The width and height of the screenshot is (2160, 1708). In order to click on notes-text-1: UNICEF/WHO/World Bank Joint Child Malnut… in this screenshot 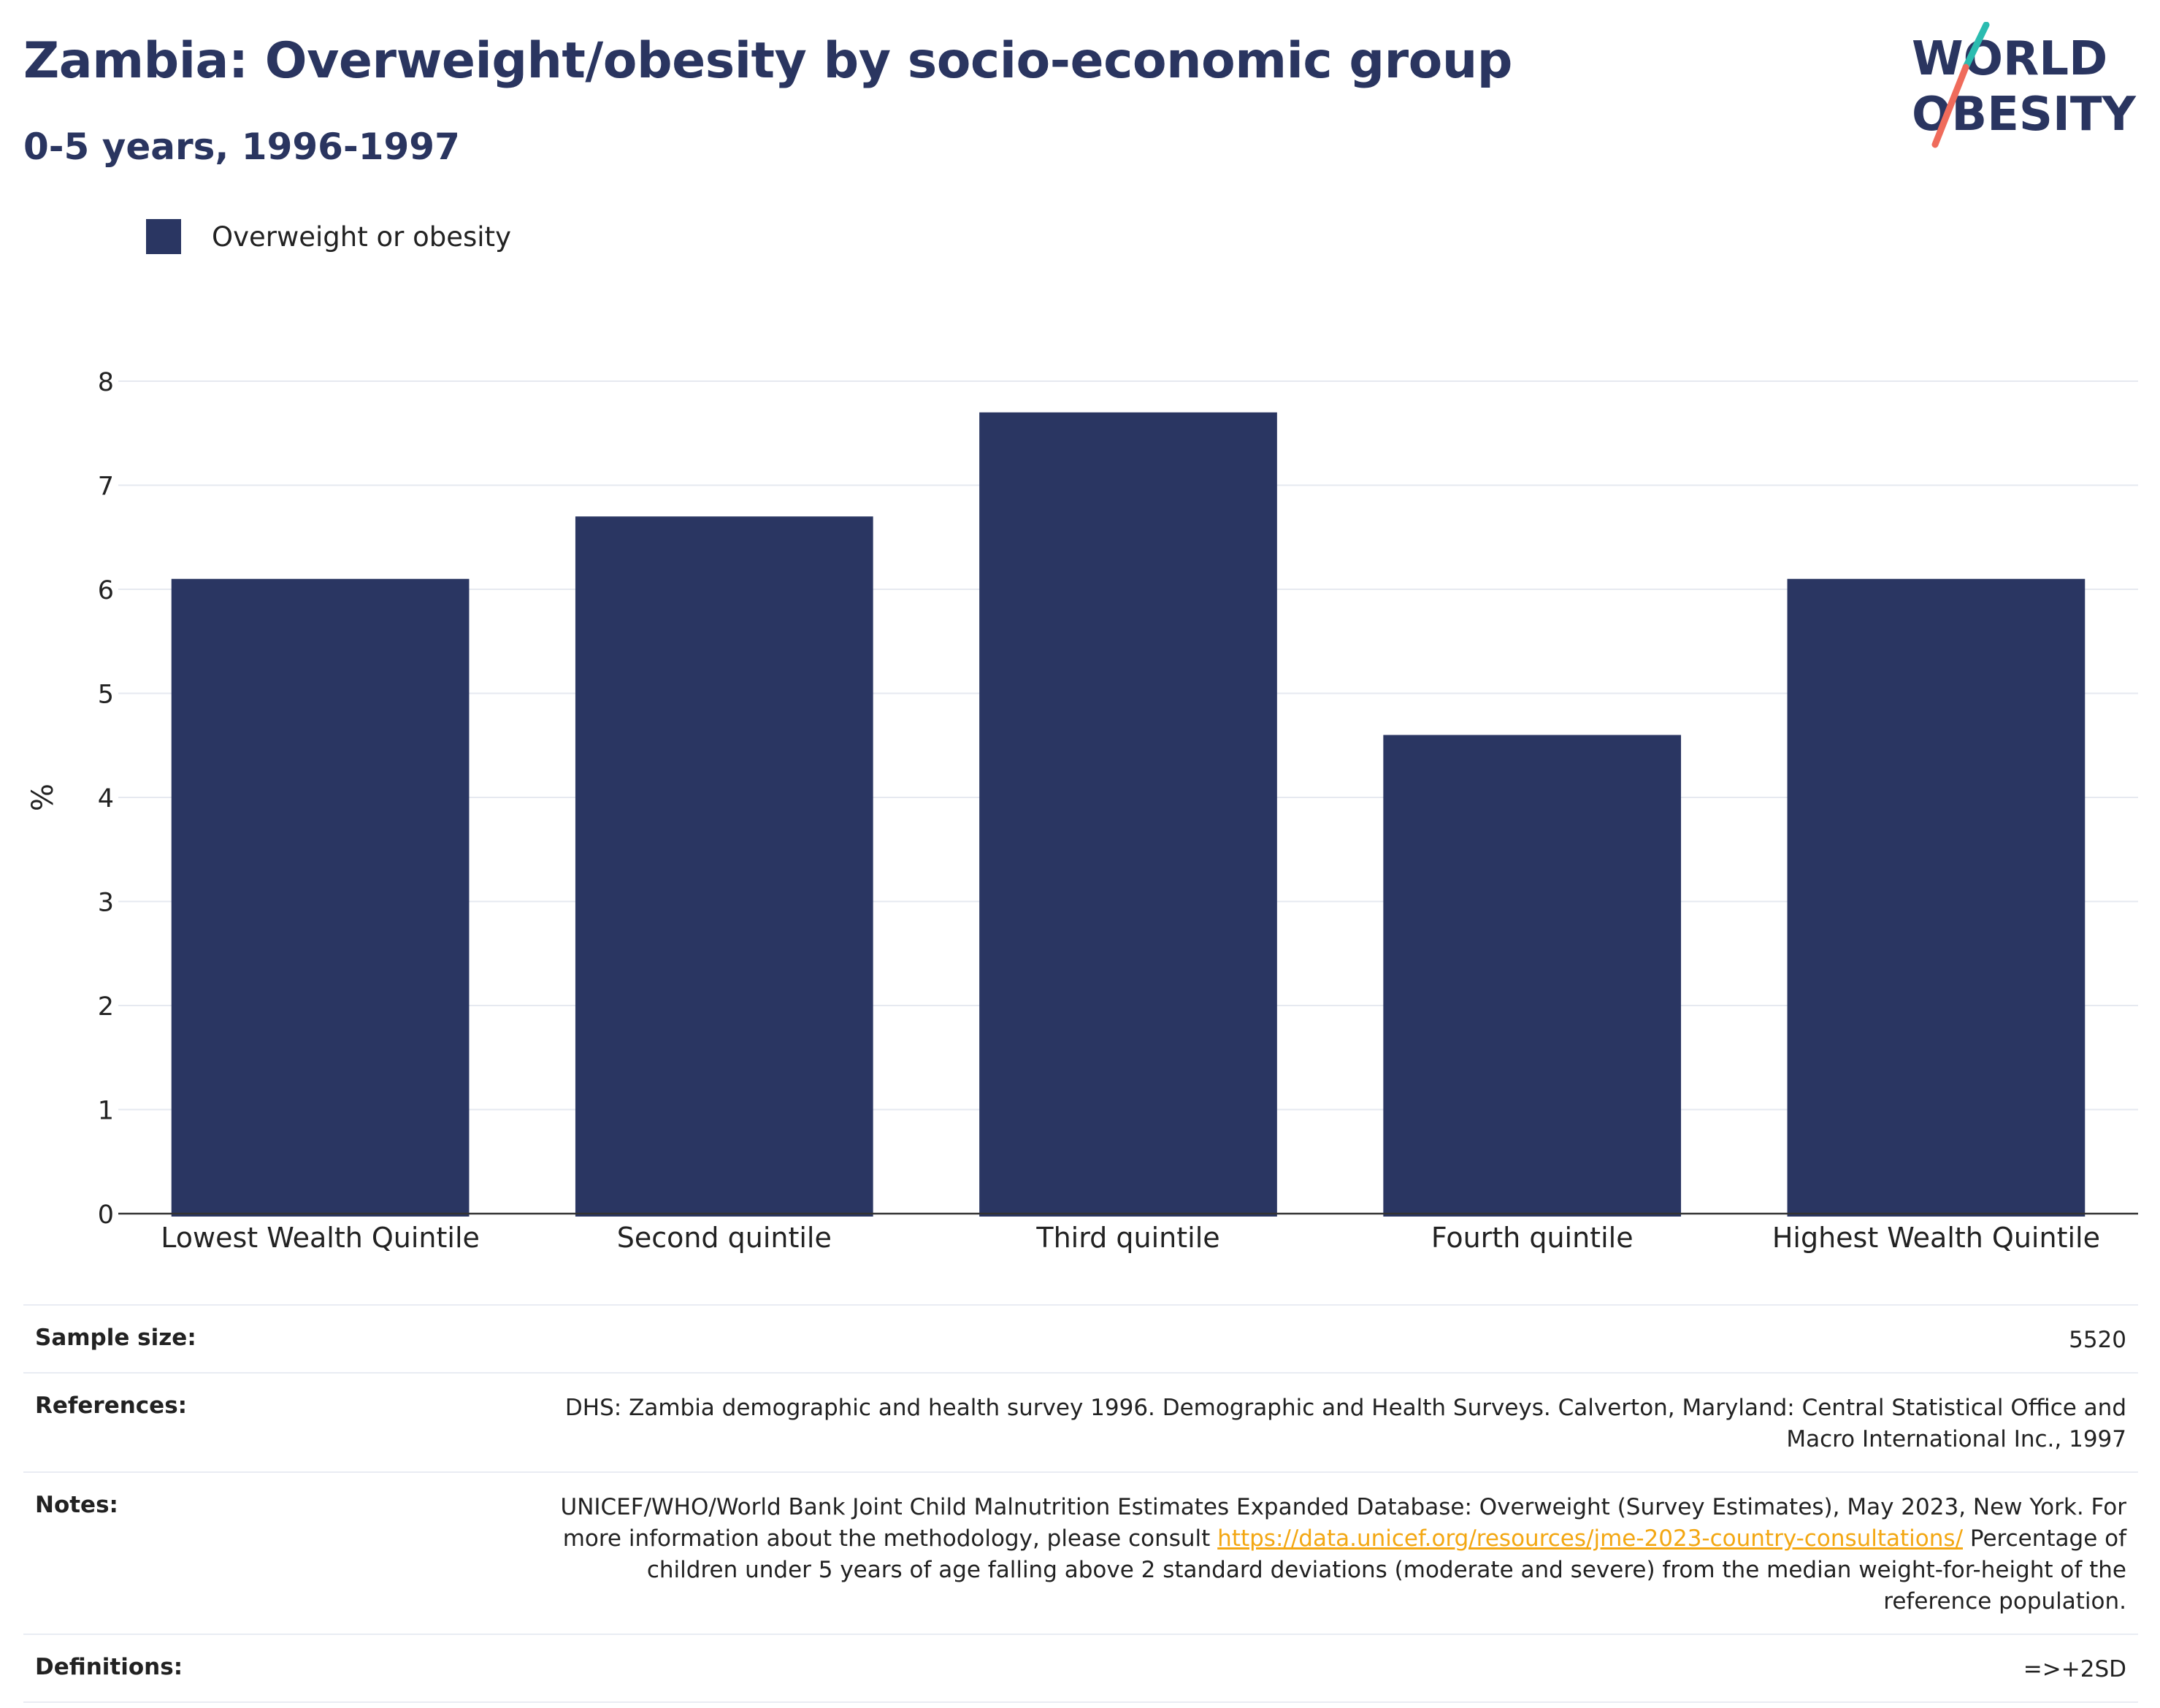, I will do `click(1343, 1523)`.